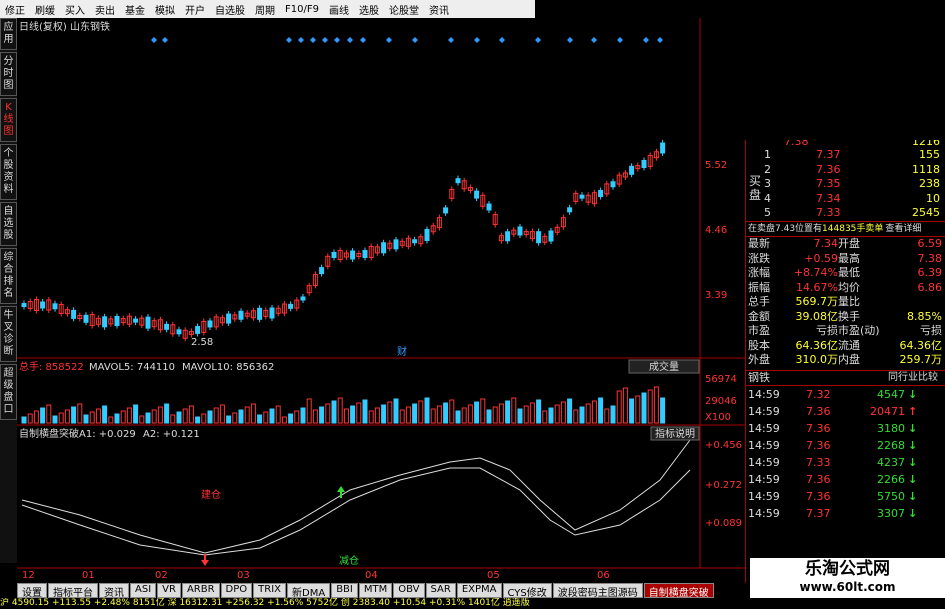  I want to click on sidebar-tab: 应用, so click(8, 34).